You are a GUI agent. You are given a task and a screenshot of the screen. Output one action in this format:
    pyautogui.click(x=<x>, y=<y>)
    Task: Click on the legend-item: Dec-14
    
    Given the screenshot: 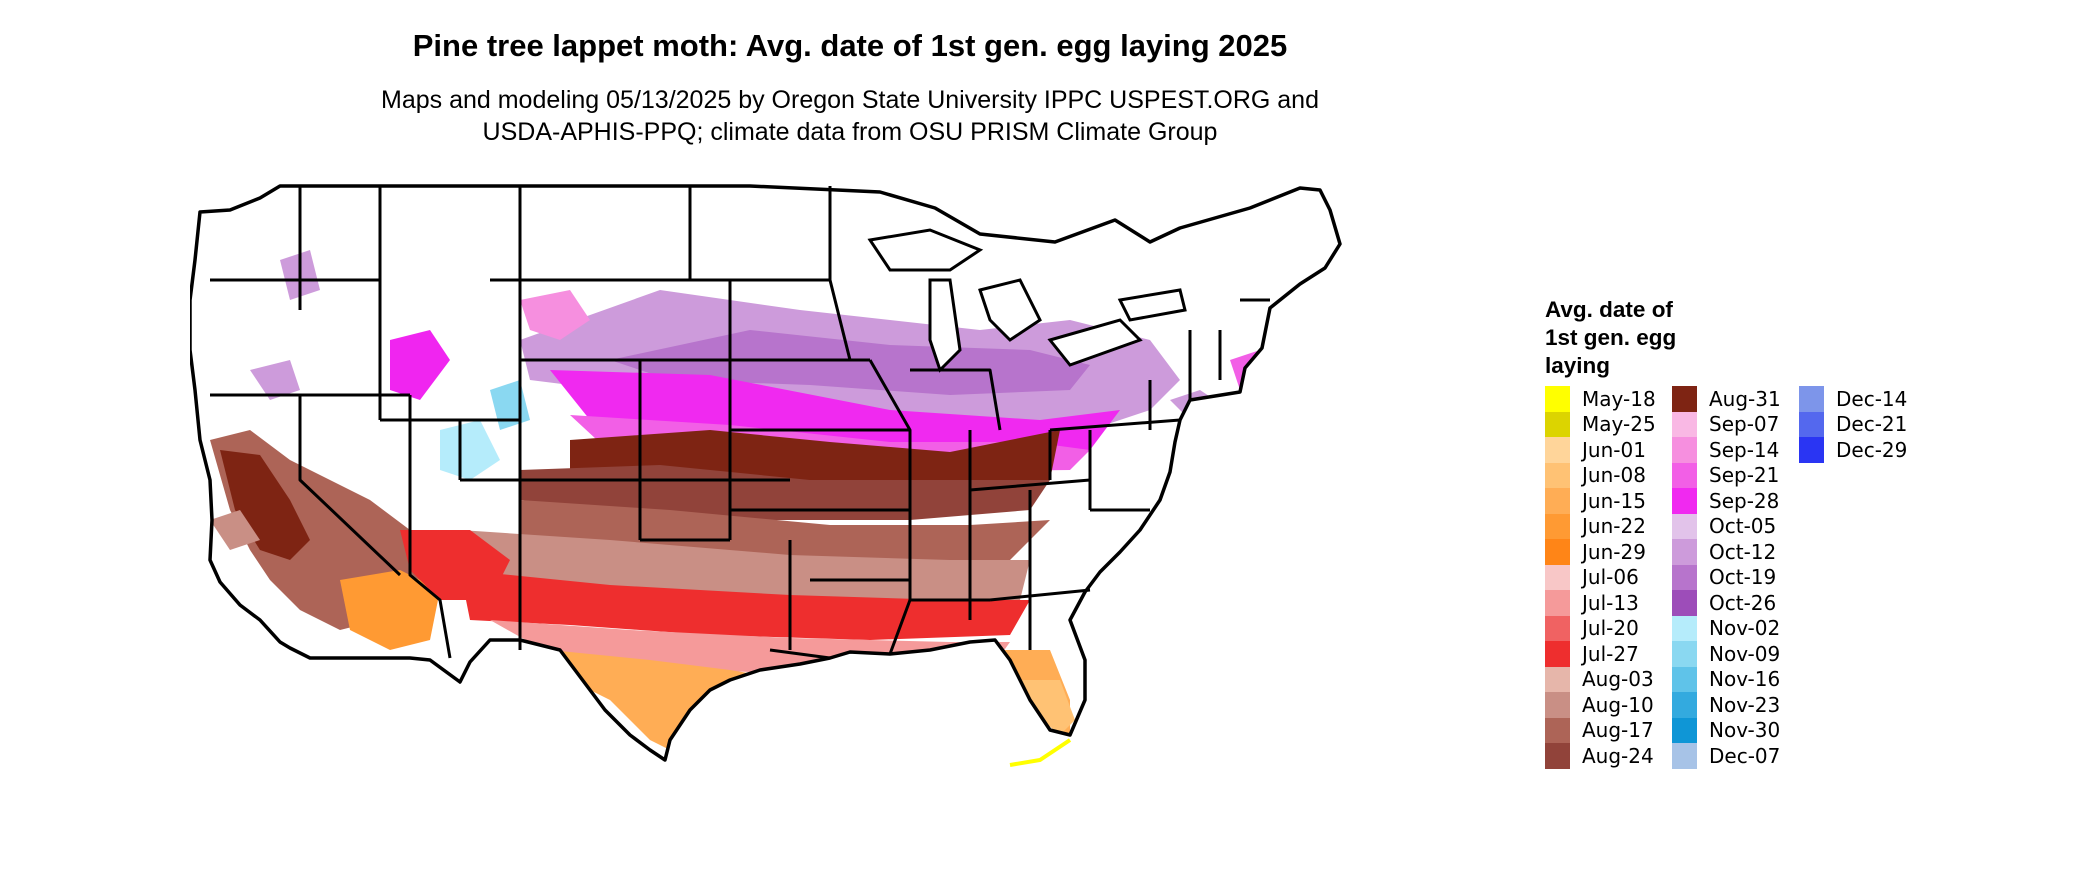 What is the action you would take?
    pyautogui.click(x=1862, y=399)
    